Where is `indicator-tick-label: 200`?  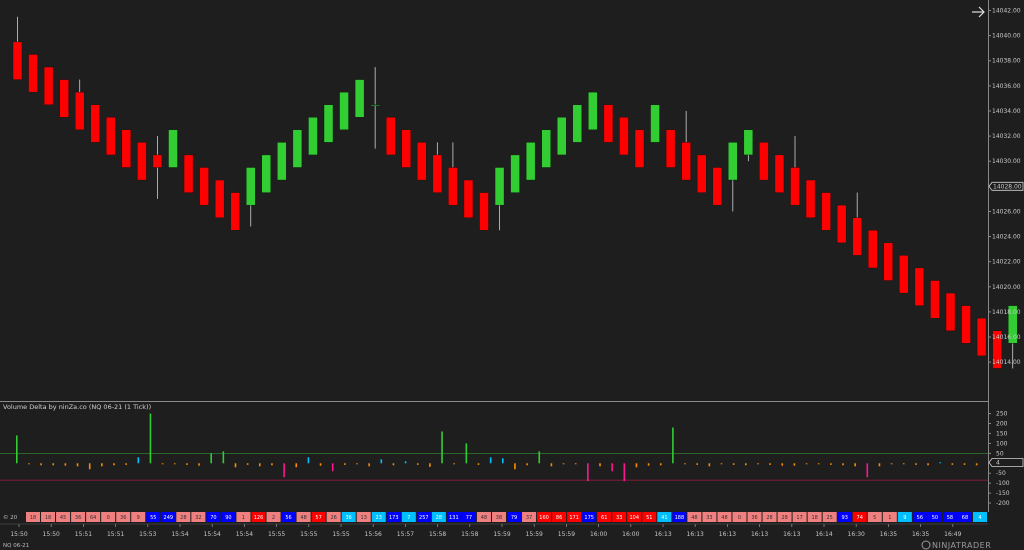
indicator-tick-label: 200 is located at coordinates (1002, 424).